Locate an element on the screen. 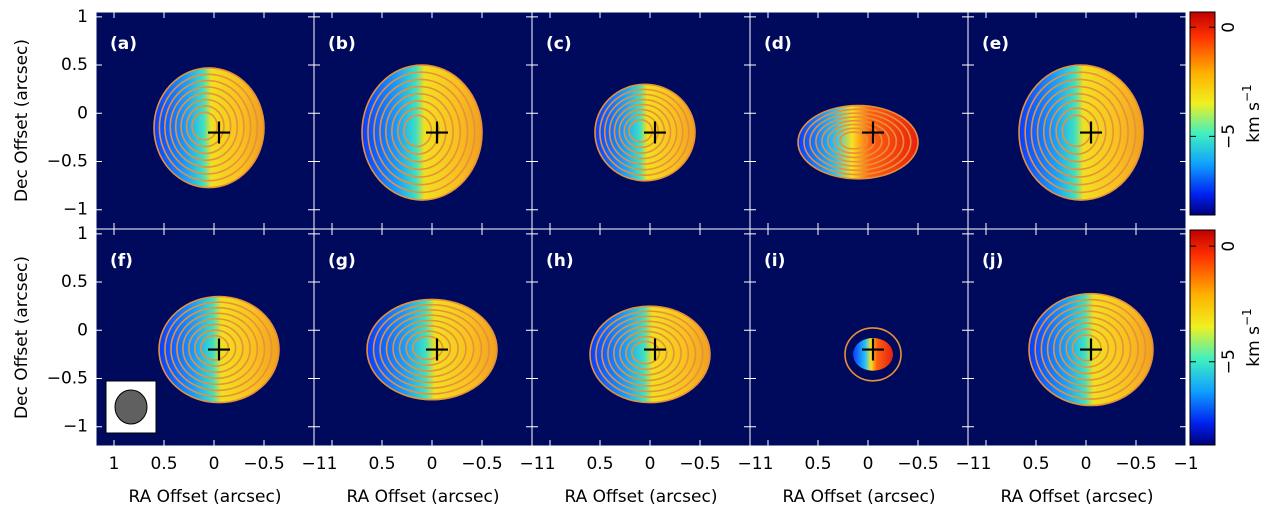  colorbar is located at coordinates (1202, 337).